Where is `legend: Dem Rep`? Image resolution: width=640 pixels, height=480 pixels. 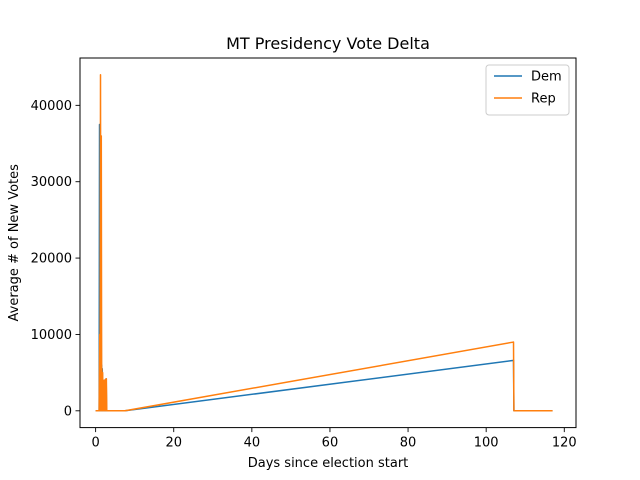
legend: Dem Rep is located at coordinates (527, 90).